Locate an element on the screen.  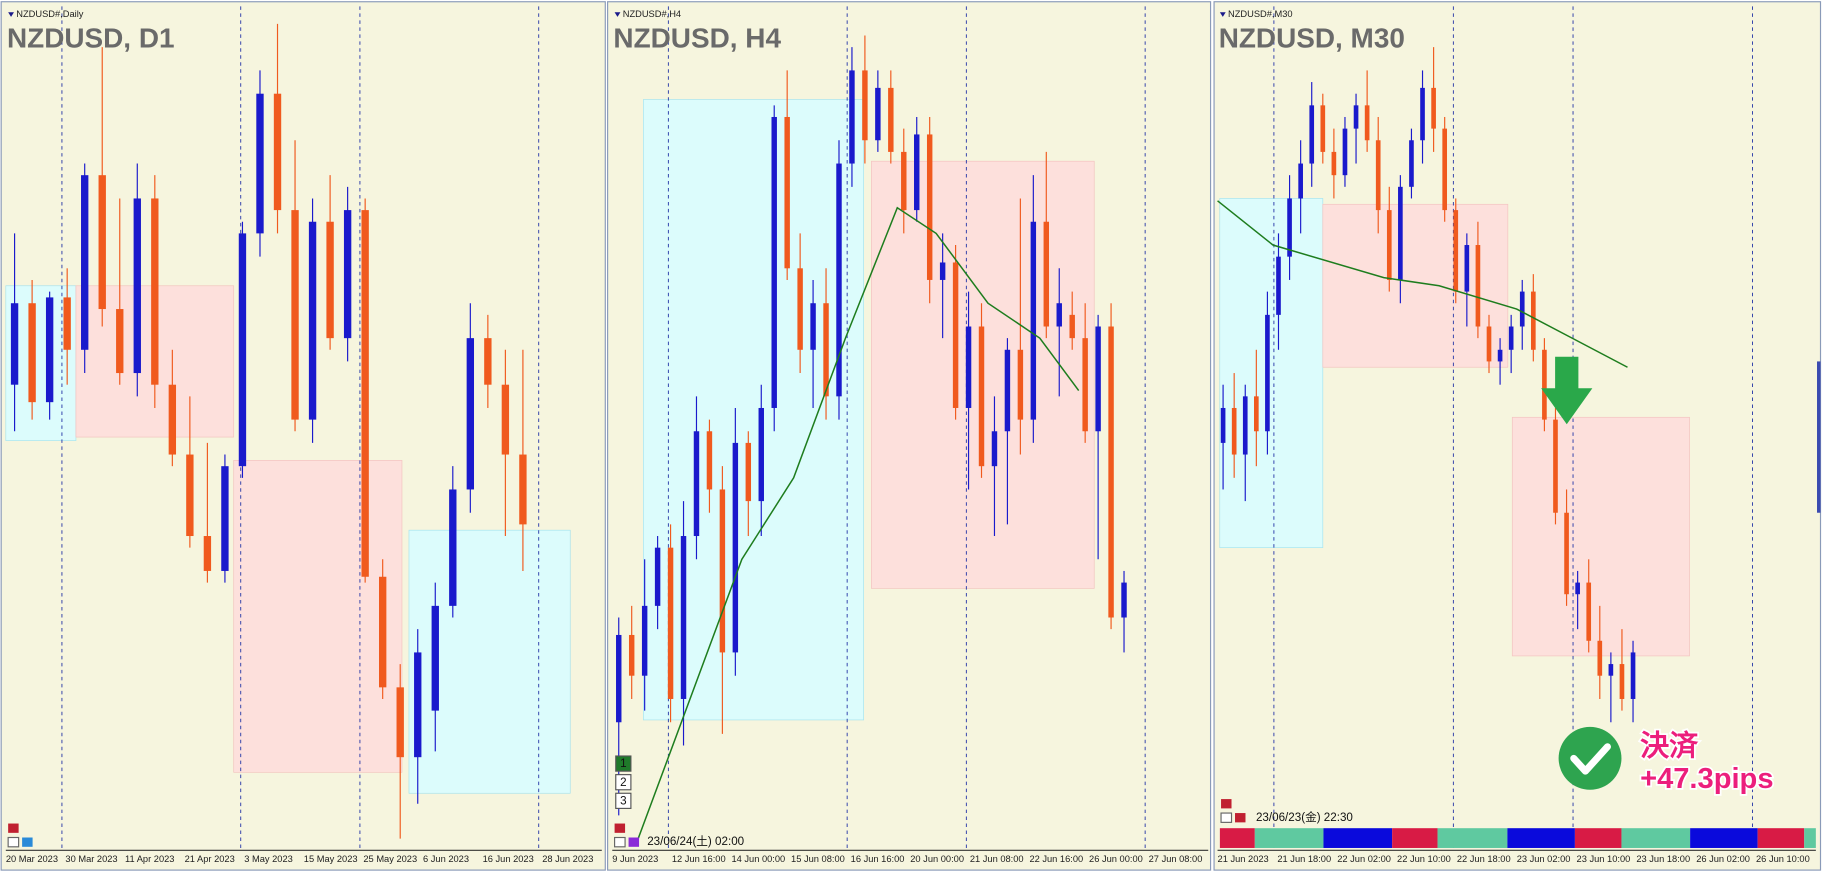
x-tick-label: 26 Jun 10:00 is located at coordinates (1783, 859).